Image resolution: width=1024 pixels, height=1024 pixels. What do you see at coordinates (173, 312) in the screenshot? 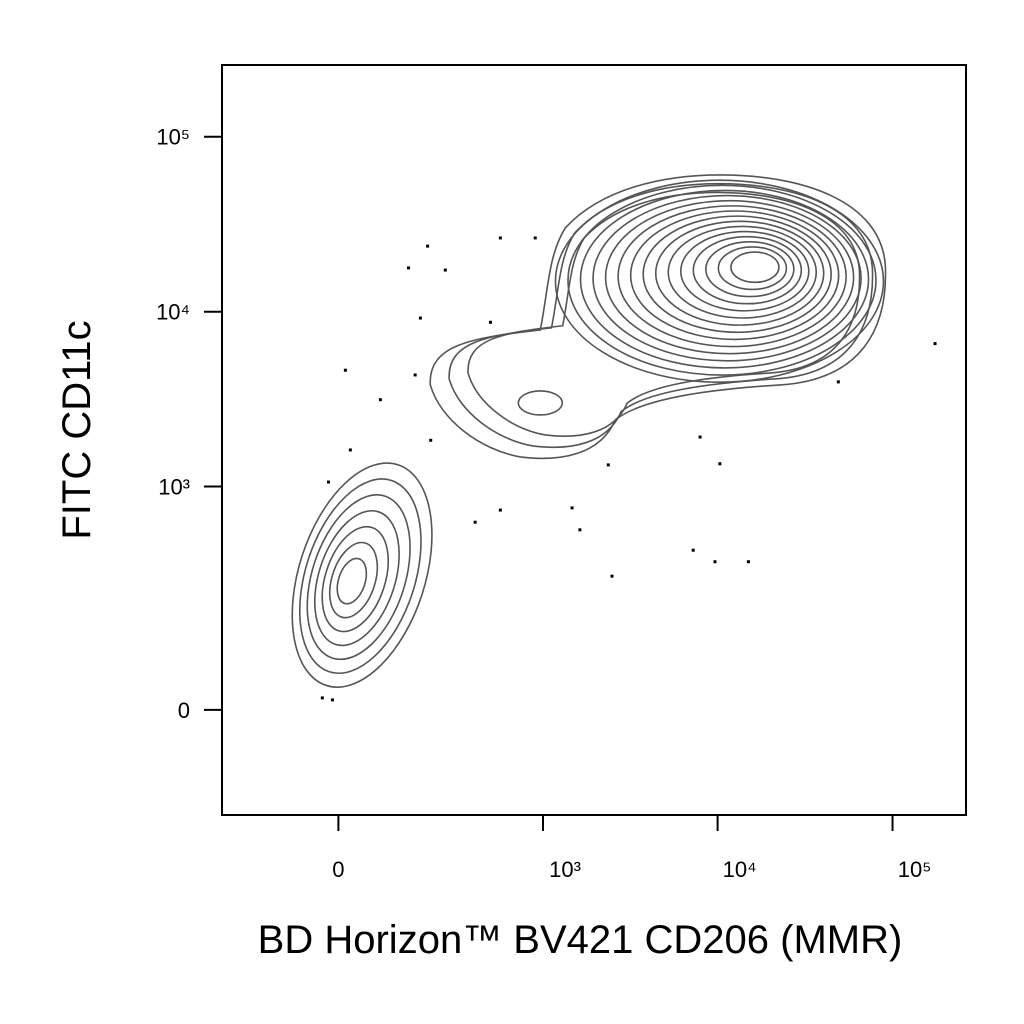
I see `y-tick-label: 10⁴` at bounding box center [173, 312].